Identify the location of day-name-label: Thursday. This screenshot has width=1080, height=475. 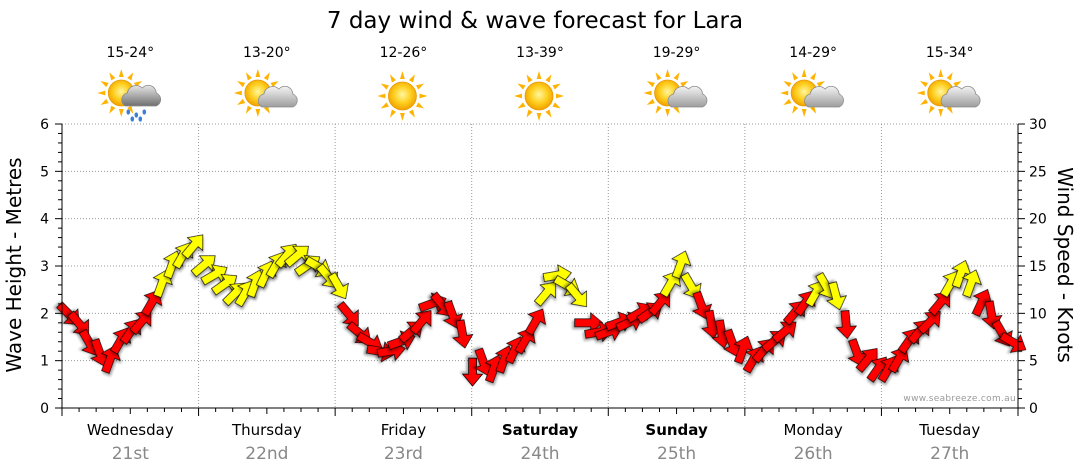
(266, 430).